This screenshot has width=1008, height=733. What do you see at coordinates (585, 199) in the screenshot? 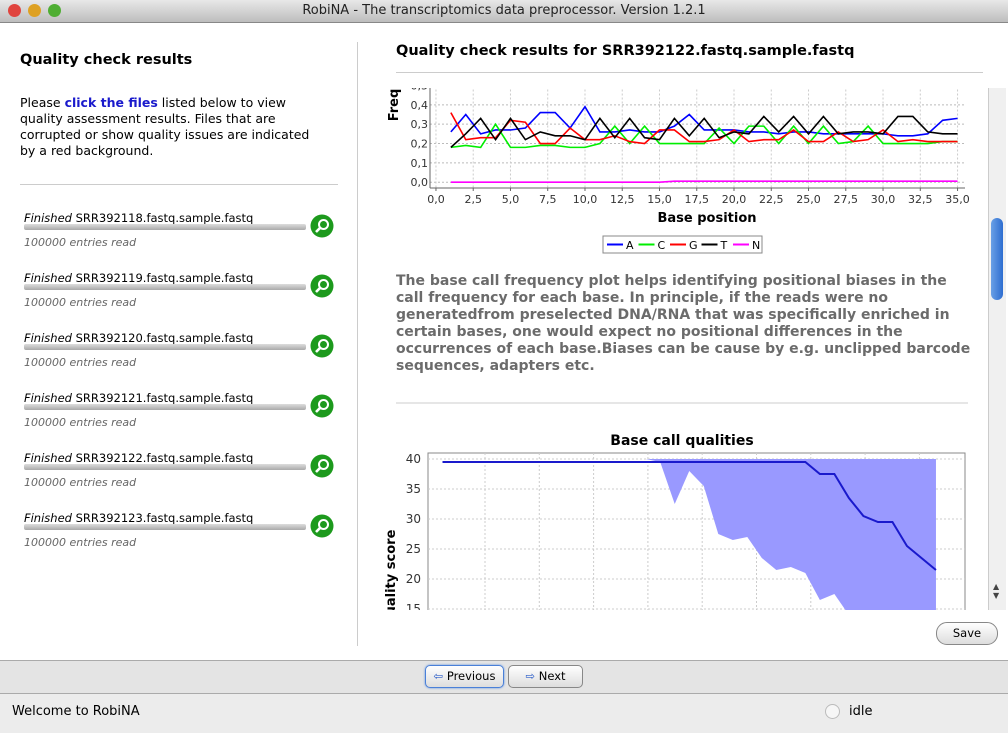
I see `x-tick-label: 10,0` at bounding box center [585, 199].